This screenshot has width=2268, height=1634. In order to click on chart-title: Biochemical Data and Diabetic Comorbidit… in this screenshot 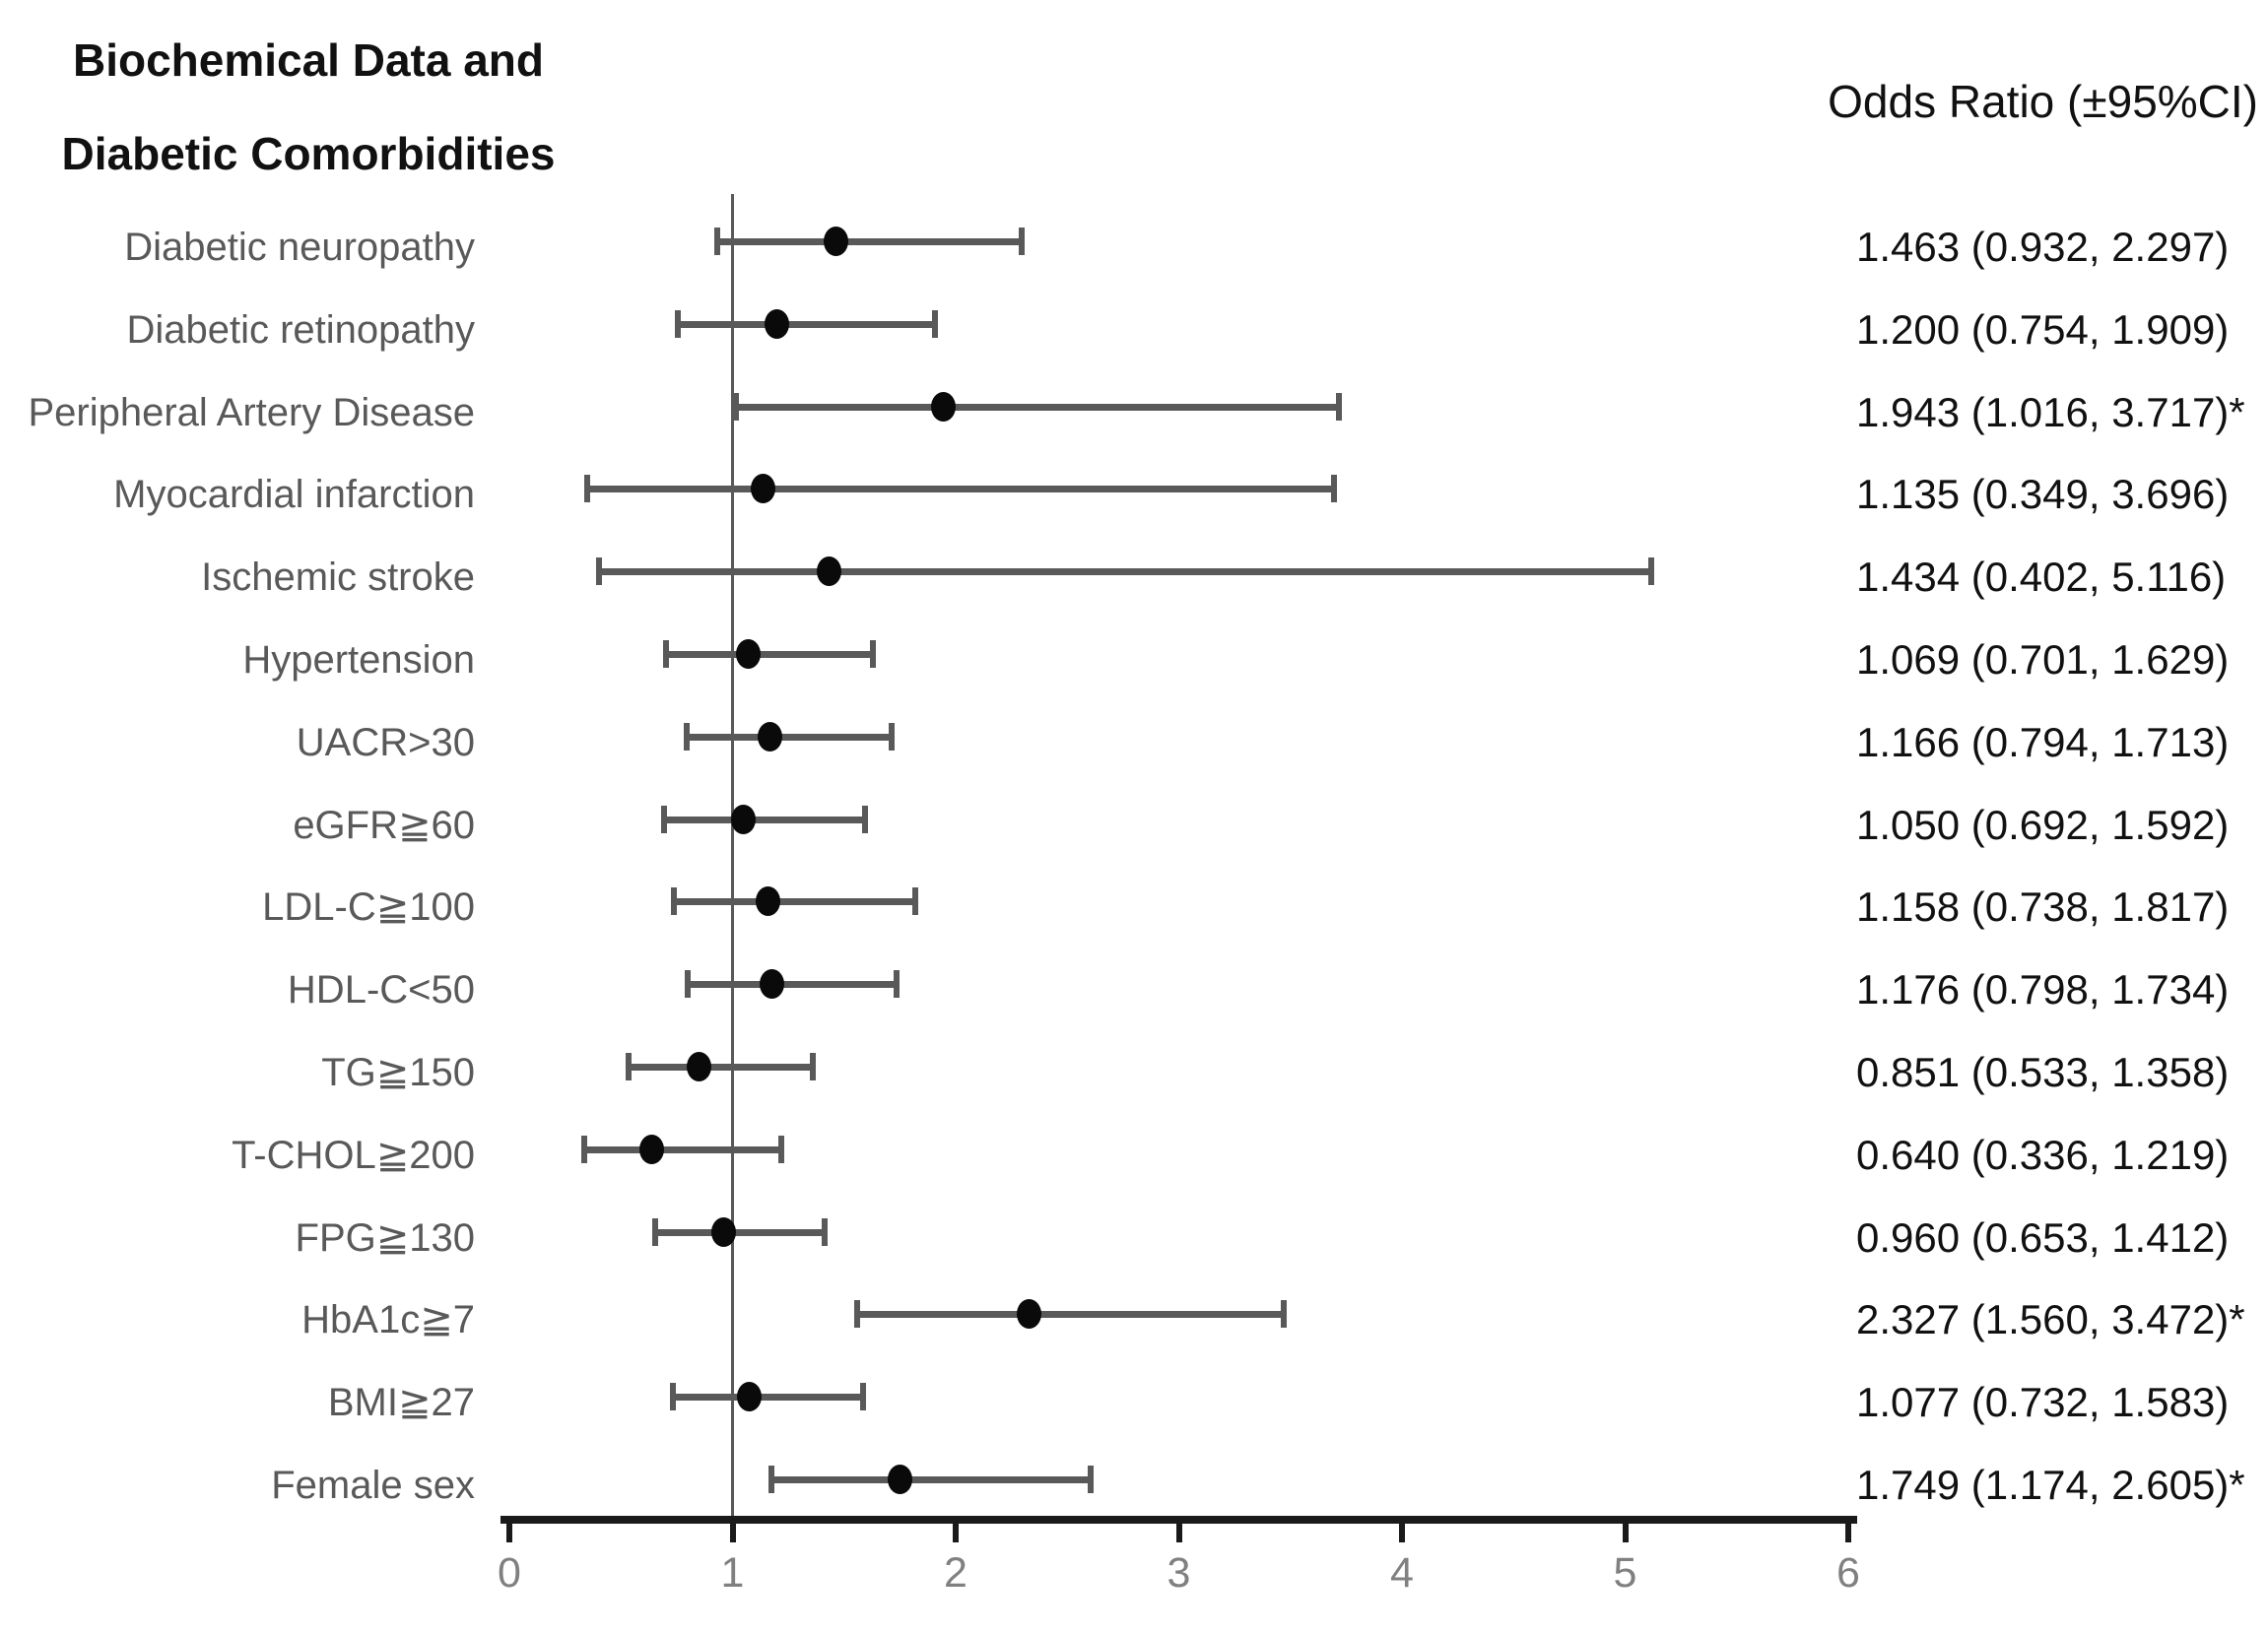, I will do `click(308, 107)`.